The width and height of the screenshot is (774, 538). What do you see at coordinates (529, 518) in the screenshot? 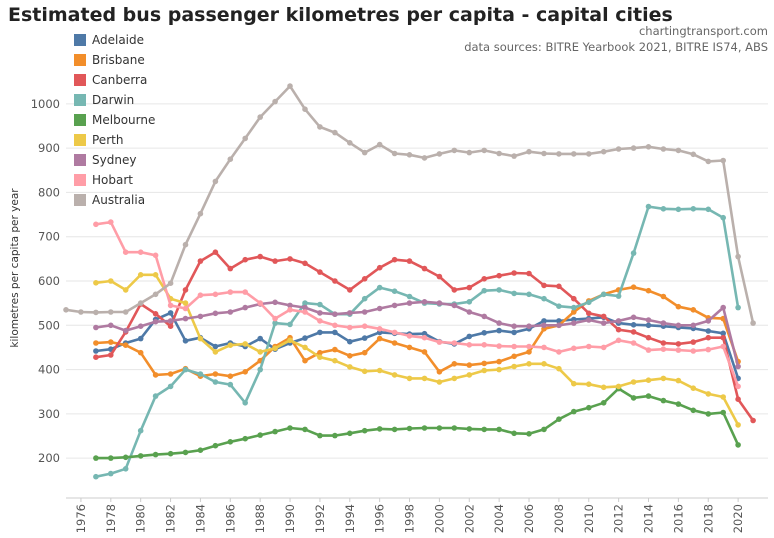
I see `x-tick-label: 2006` at bounding box center [529, 518].